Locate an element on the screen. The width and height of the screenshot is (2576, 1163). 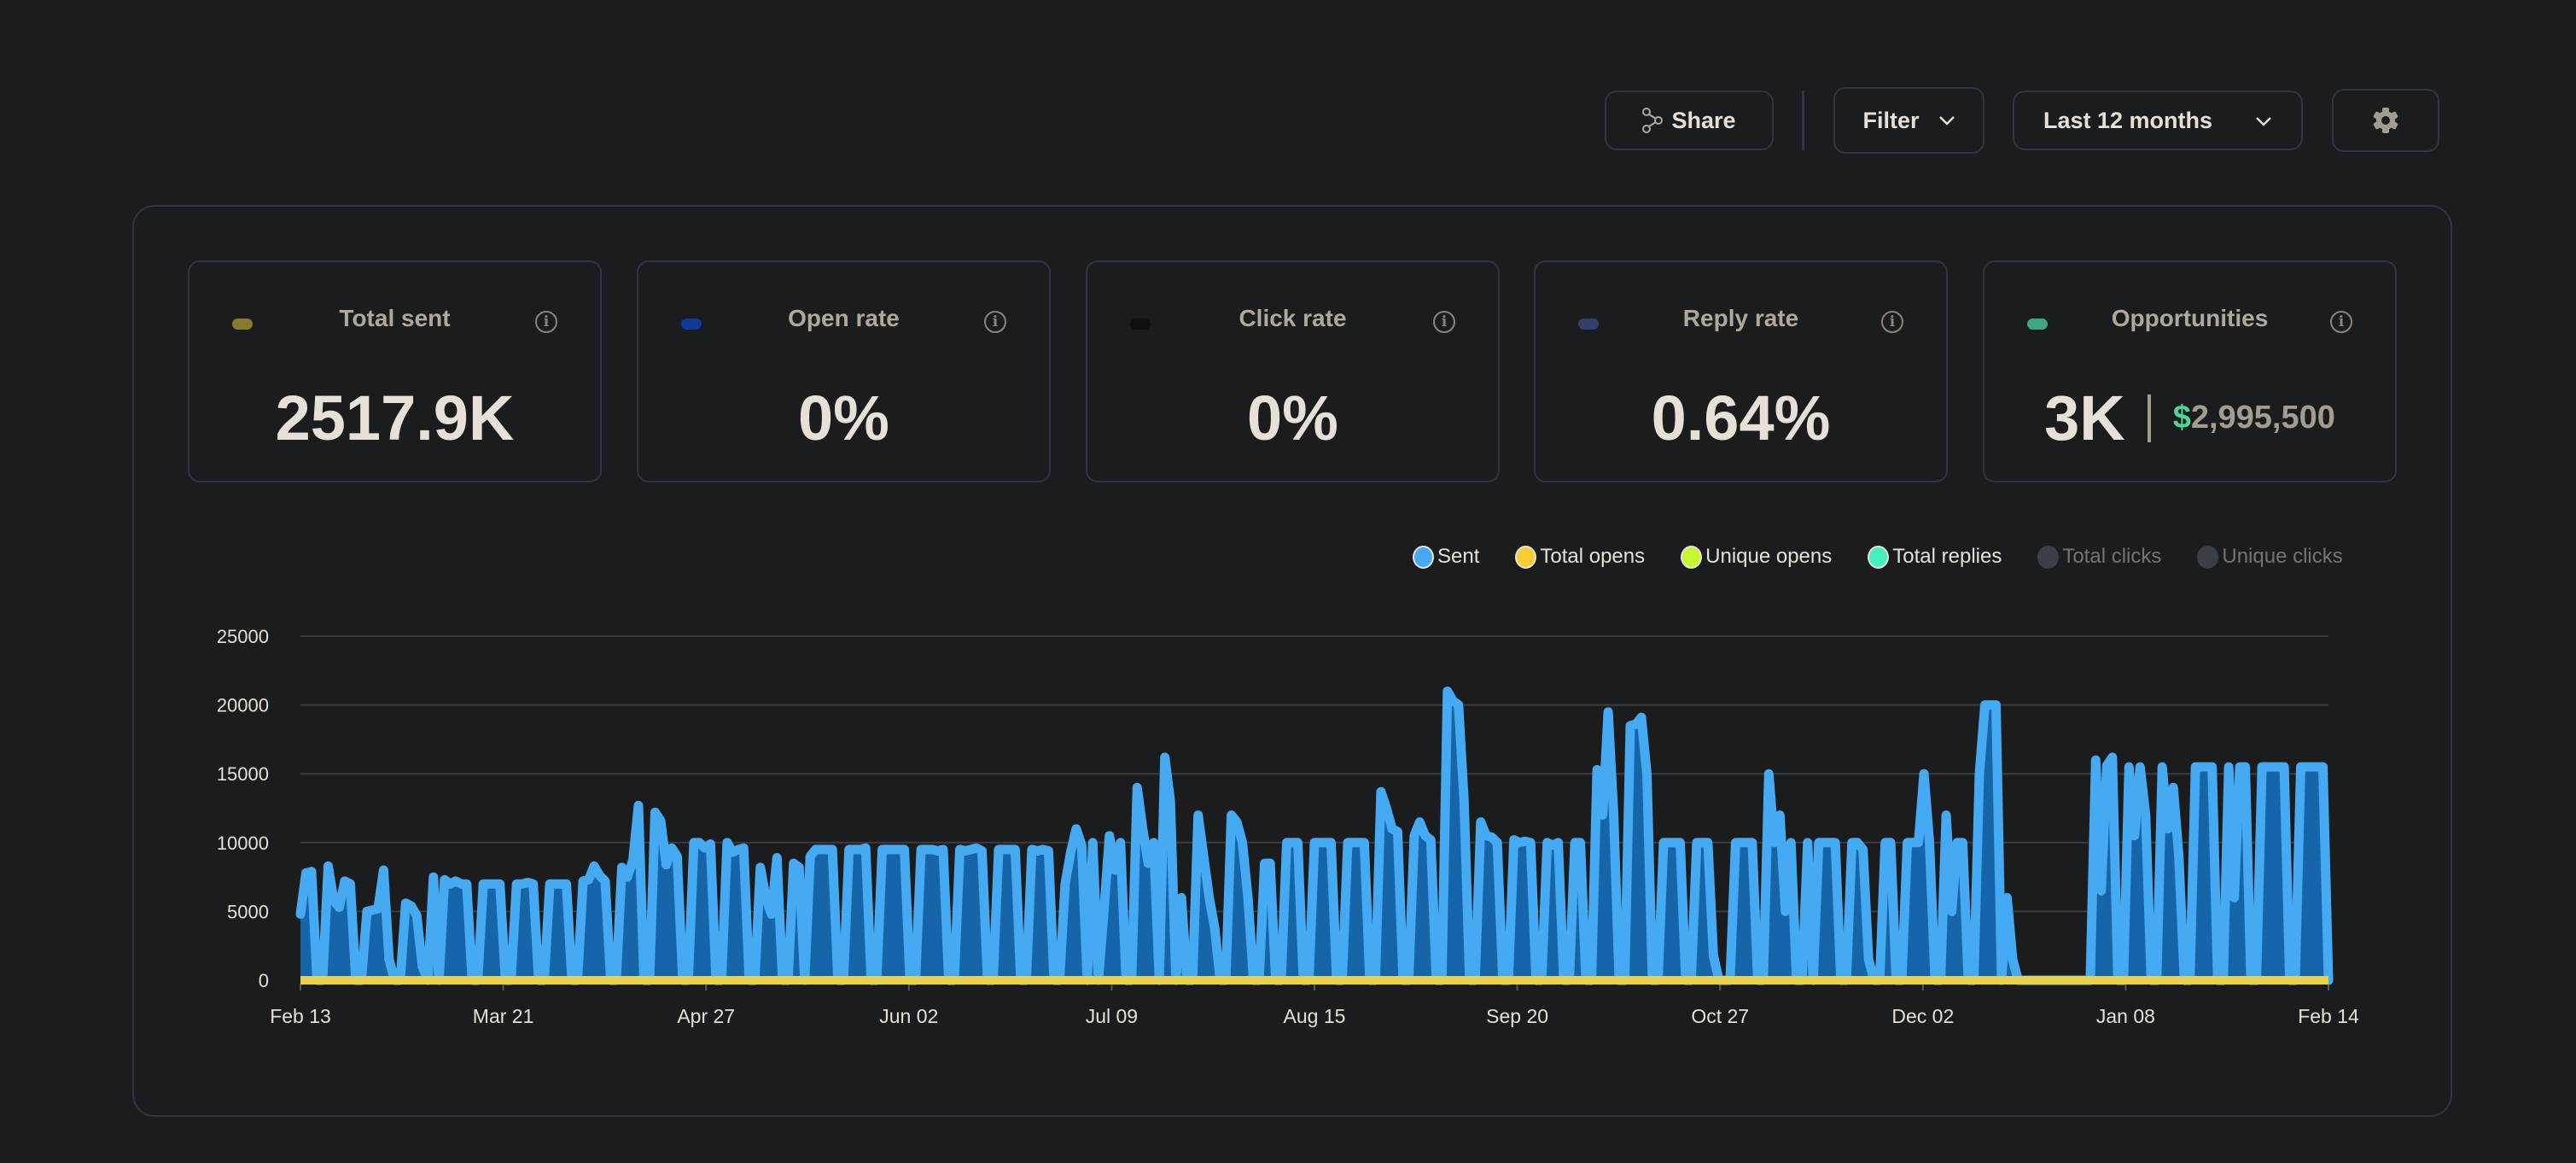
y-tick-label: 20000 is located at coordinates (243, 705).